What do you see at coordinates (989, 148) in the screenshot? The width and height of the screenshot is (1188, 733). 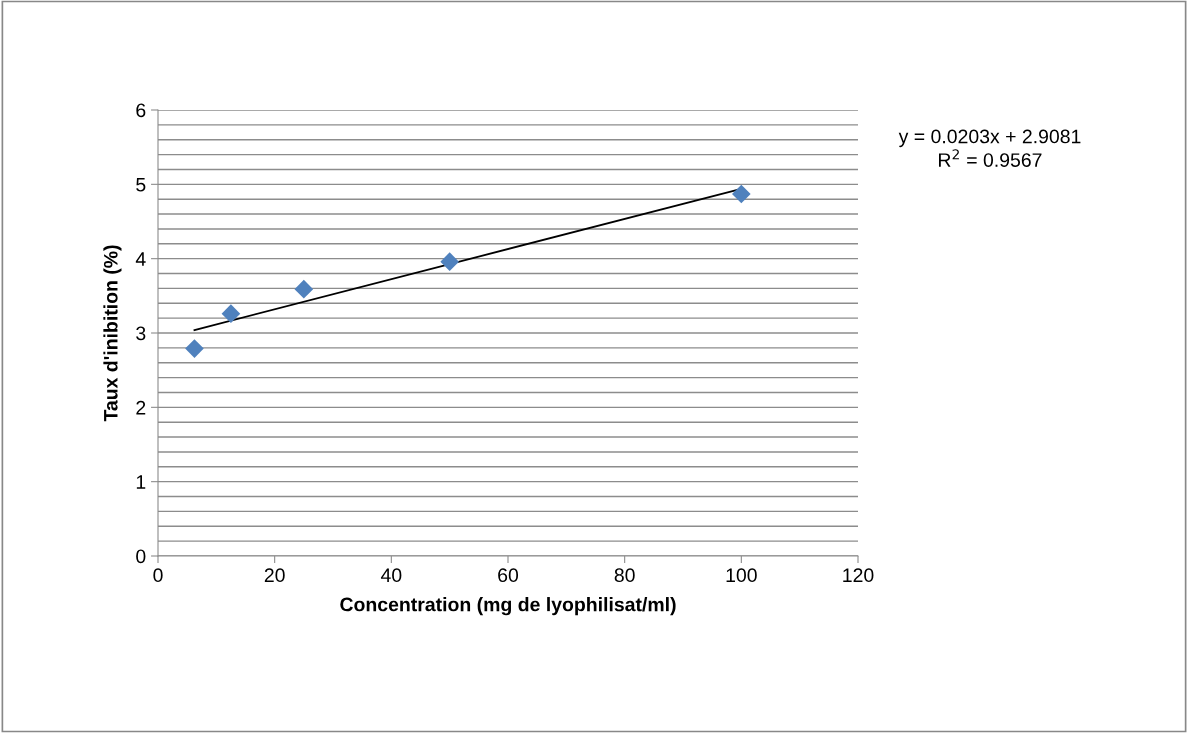 I see `text: y = 0.0203x + 2.9081 R$^{2}$ = 0.9567` at bounding box center [989, 148].